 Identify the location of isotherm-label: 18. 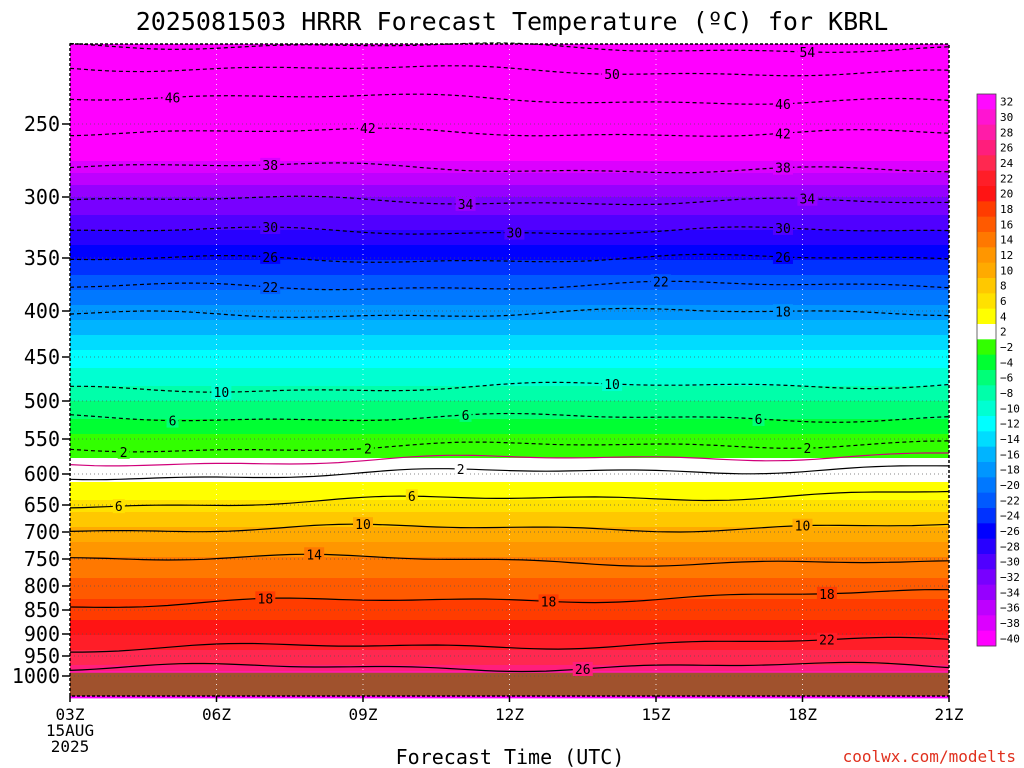
(783, 312).